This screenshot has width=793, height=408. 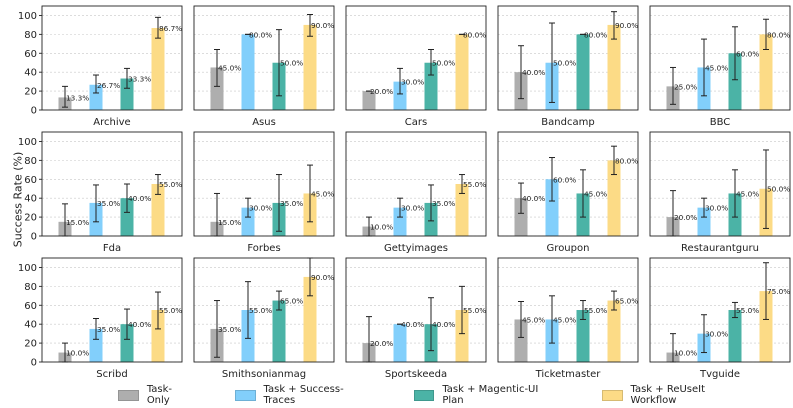 I want to click on panel-title: Tvguide, so click(x=719, y=374).